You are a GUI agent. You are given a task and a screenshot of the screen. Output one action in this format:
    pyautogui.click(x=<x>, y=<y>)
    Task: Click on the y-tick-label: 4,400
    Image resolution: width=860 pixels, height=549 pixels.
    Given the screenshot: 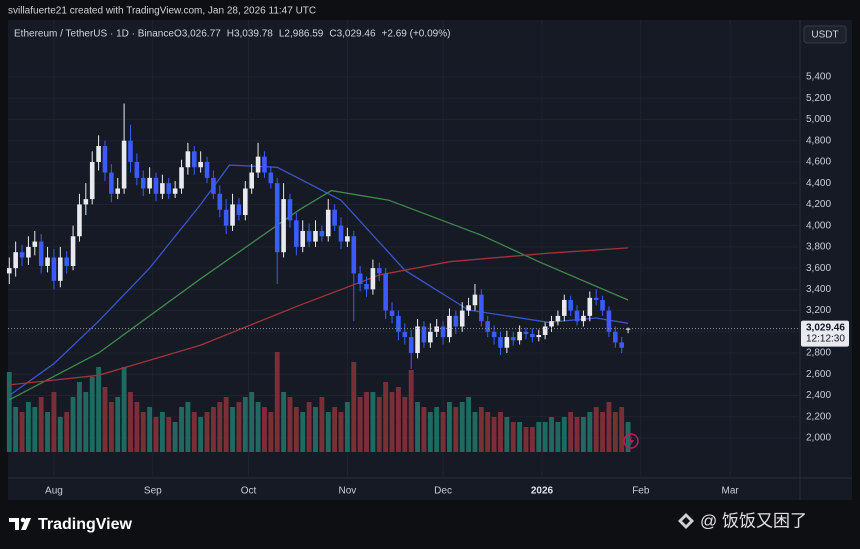 What is the action you would take?
    pyautogui.click(x=818, y=183)
    